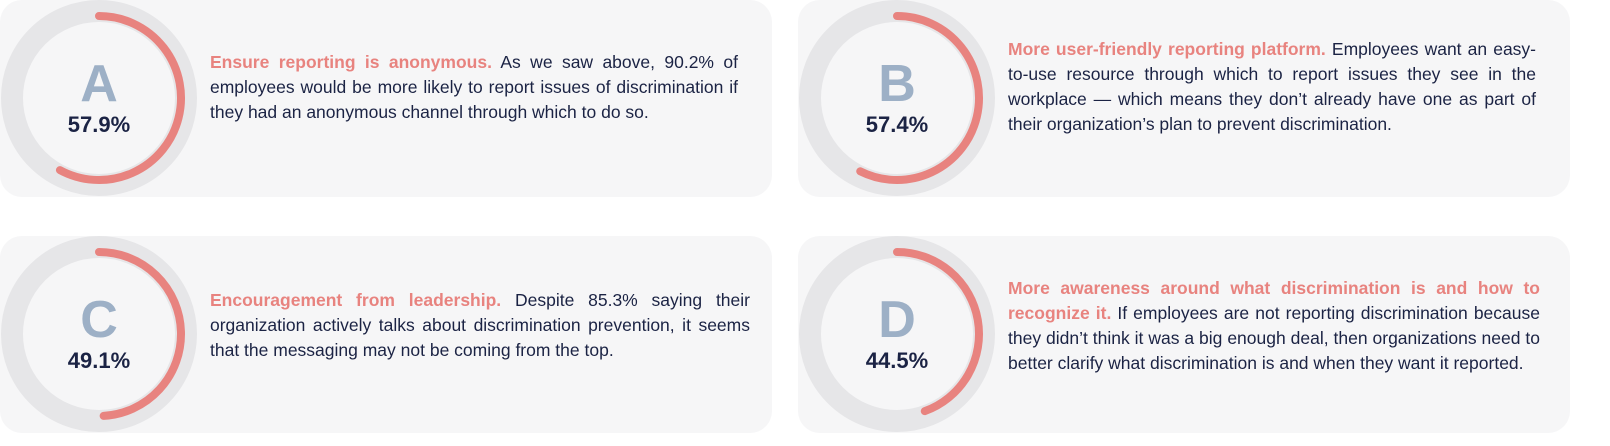  I want to click on item-percent: 49.1%, so click(99, 360).